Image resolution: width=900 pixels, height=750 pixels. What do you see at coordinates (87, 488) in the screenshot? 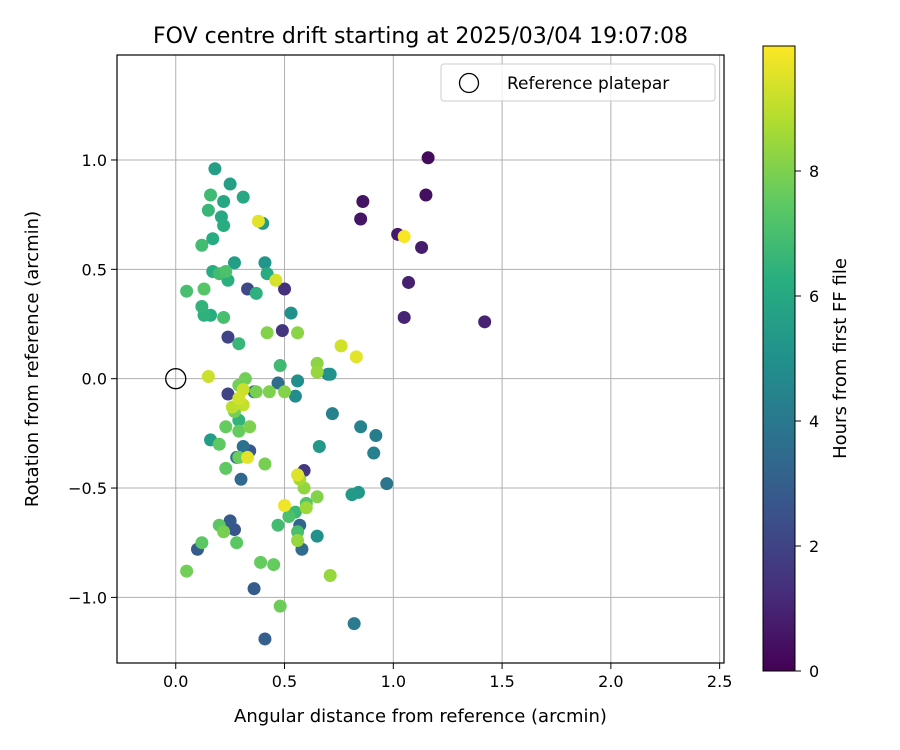
I see `y-tick-label: −0.5` at bounding box center [87, 488].